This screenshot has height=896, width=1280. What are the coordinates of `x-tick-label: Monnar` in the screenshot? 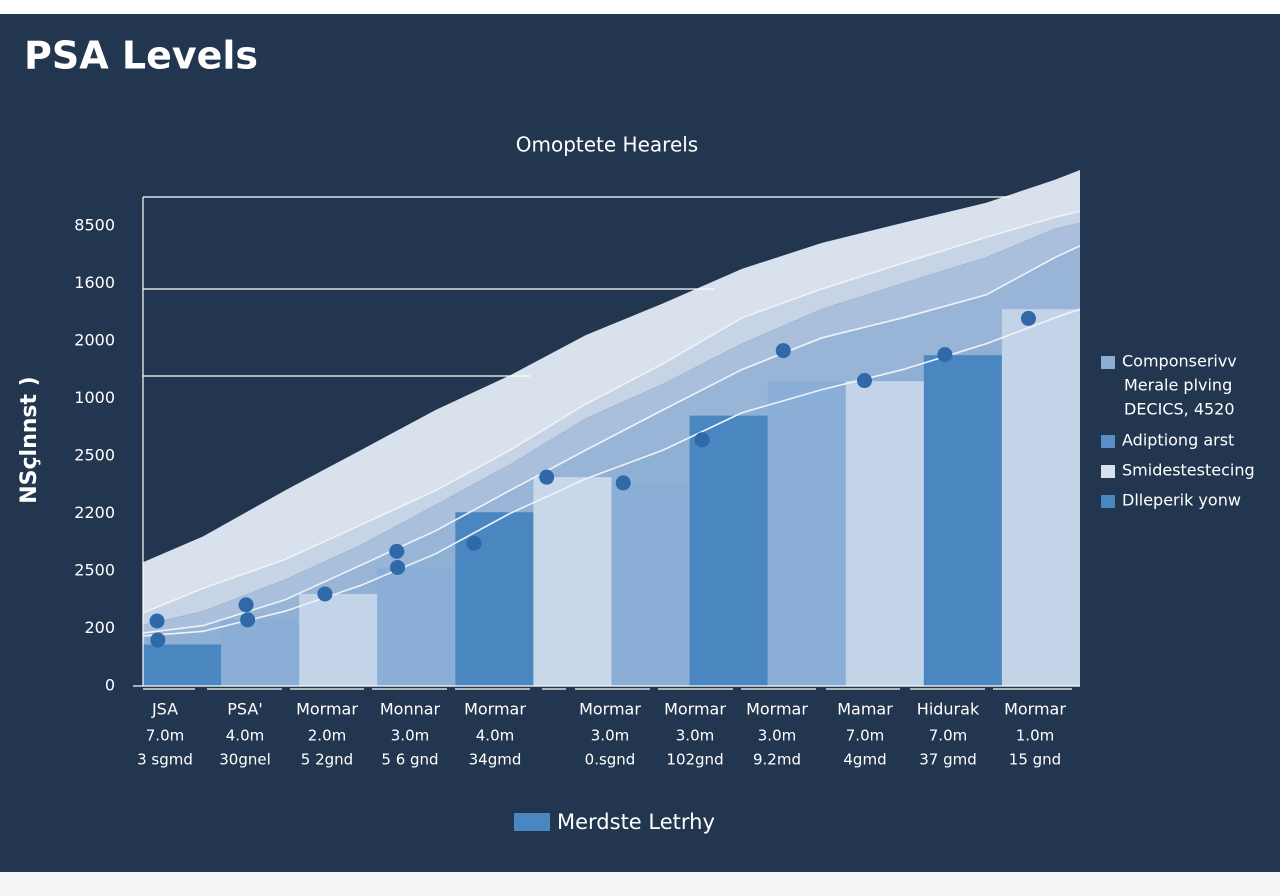 It's located at (410, 709).